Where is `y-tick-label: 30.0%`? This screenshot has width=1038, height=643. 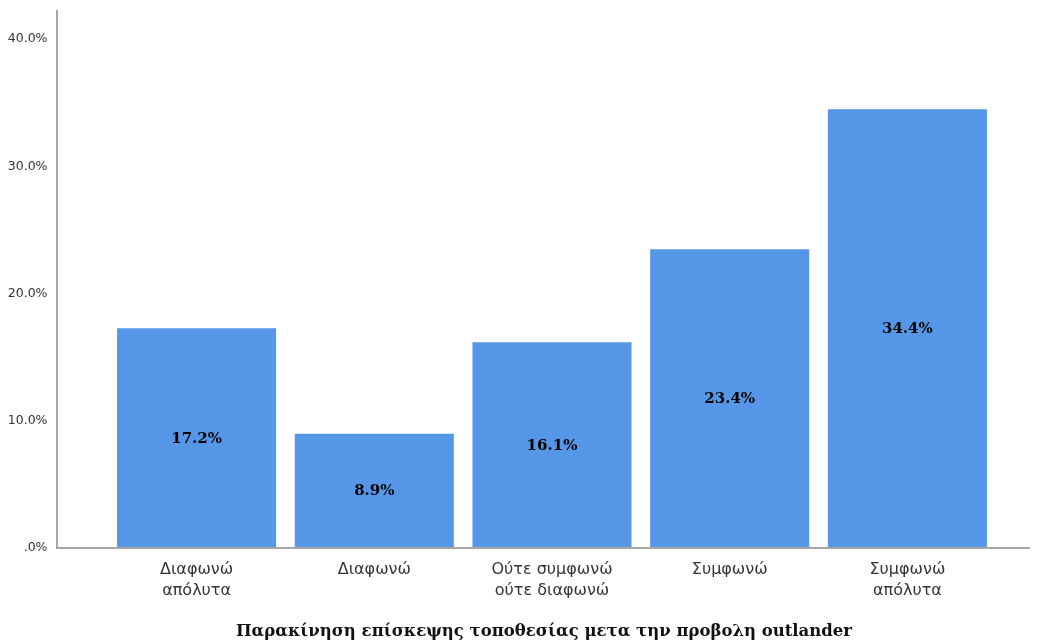
y-tick-label: 30.0% is located at coordinates (27, 165).